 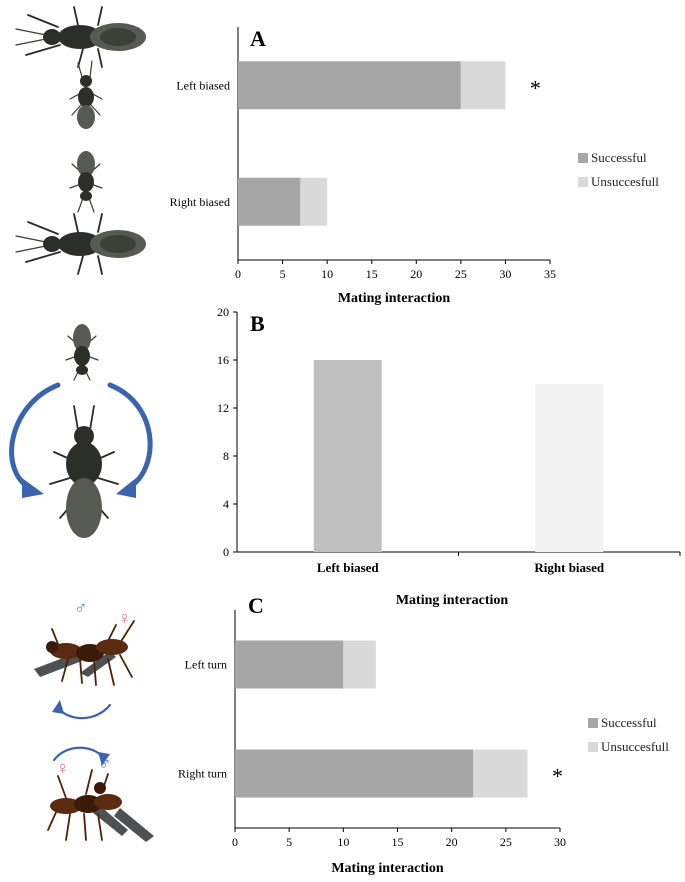 What do you see at coordinates (223, 360) in the screenshot?
I see `y-tick-label: 16` at bounding box center [223, 360].